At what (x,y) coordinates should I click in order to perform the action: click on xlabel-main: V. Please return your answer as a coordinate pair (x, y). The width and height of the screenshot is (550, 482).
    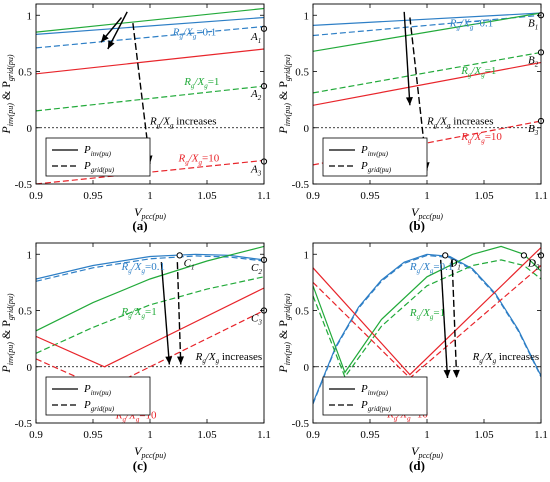
    Looking at the image, I should click on (138, 212).